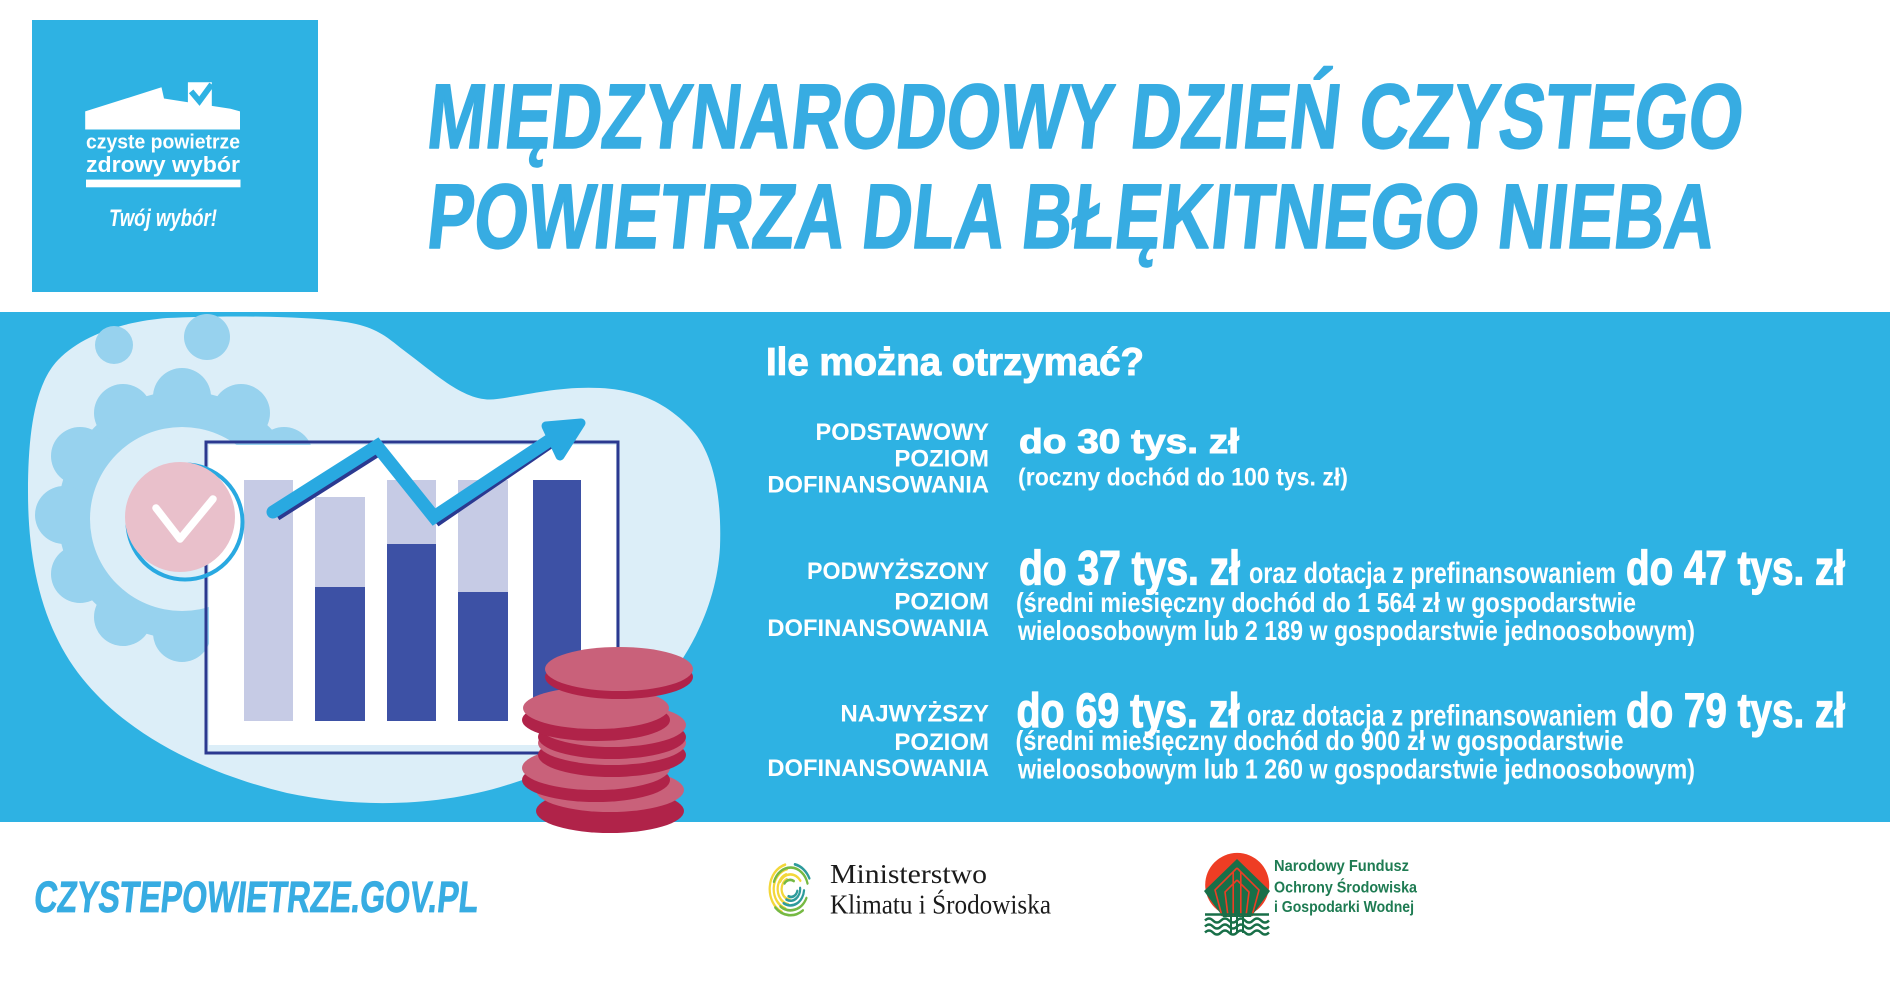 The width and height of the screenshot is (1890, 985). Describe the element at coordinates (1086, 116) in the screenshot. I see `svg-text: MIĘDZYNARODOWY DZIEŃ CZYSTEGO` at that location.